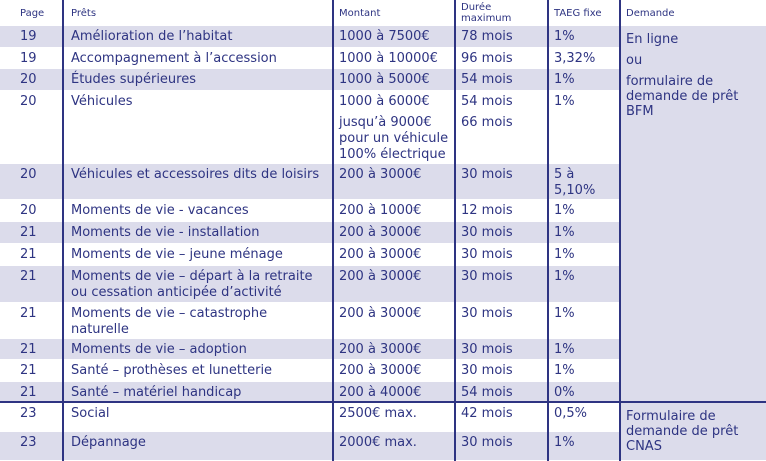  What do you see at coordinates (197, 370) in the screenshot?
I see `loan-cell: Santé – prothèses et lunetterie` at bounding box center [197, 370].